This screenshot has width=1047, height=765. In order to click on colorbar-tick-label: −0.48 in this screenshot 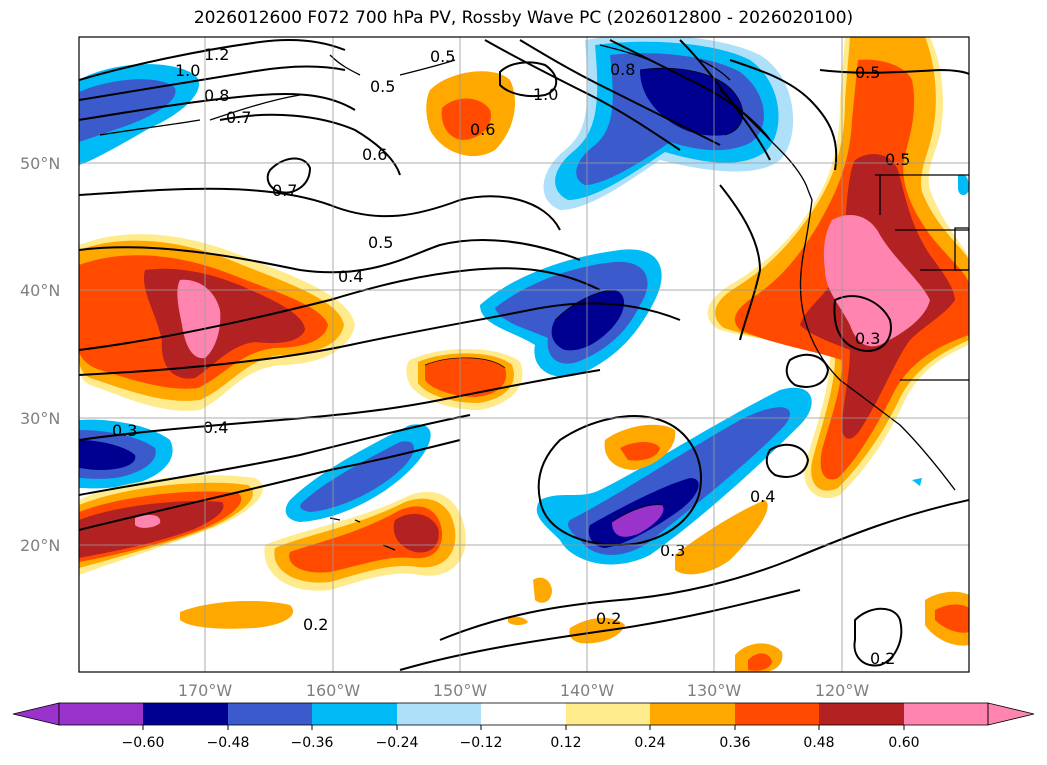, I will do `click(228, 743)`.